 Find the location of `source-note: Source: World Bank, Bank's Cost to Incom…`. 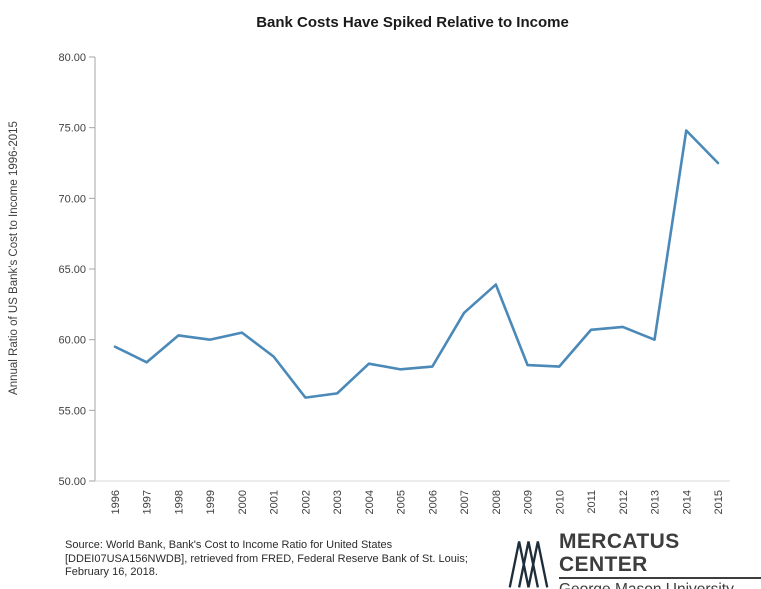

source-note: Source: World Bank, Bank's Cost to Incom… is located at coordinates (266, 559).